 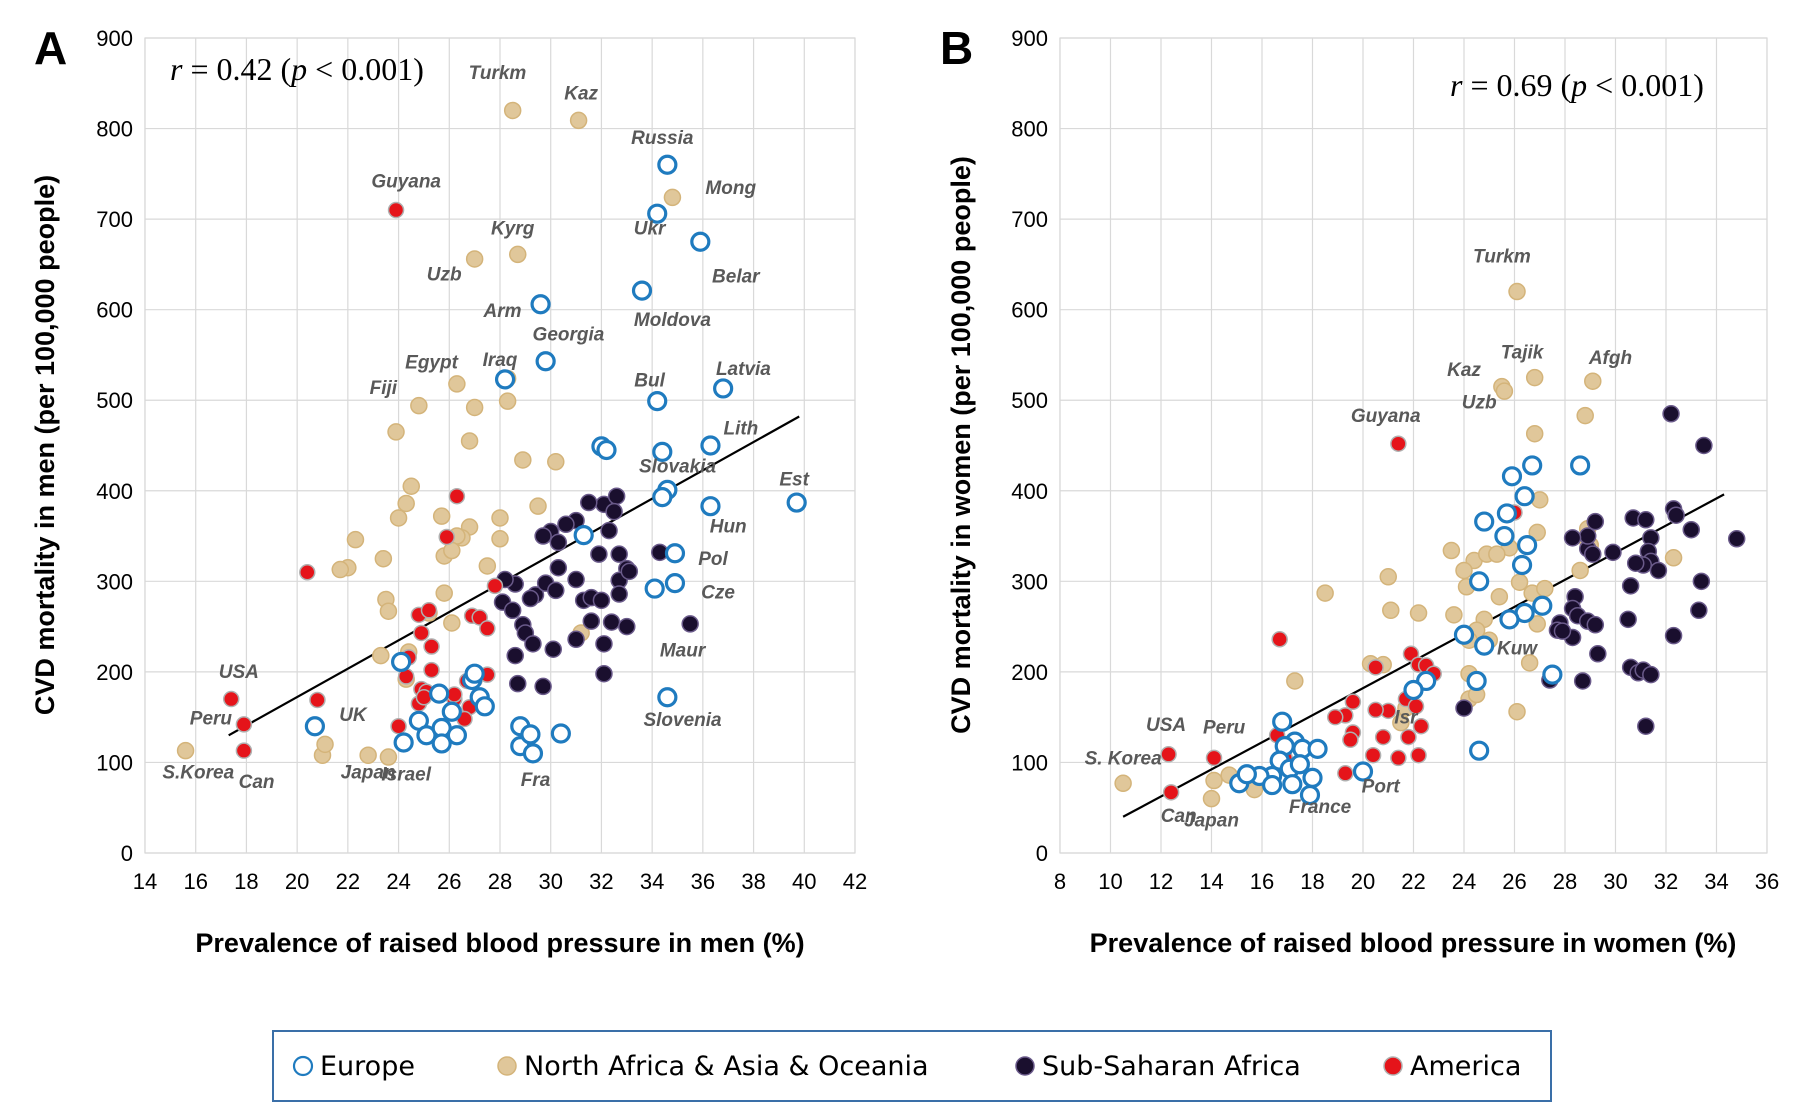 I want to click on panel-a-country-label: Israel, so click(x=406, y=775).